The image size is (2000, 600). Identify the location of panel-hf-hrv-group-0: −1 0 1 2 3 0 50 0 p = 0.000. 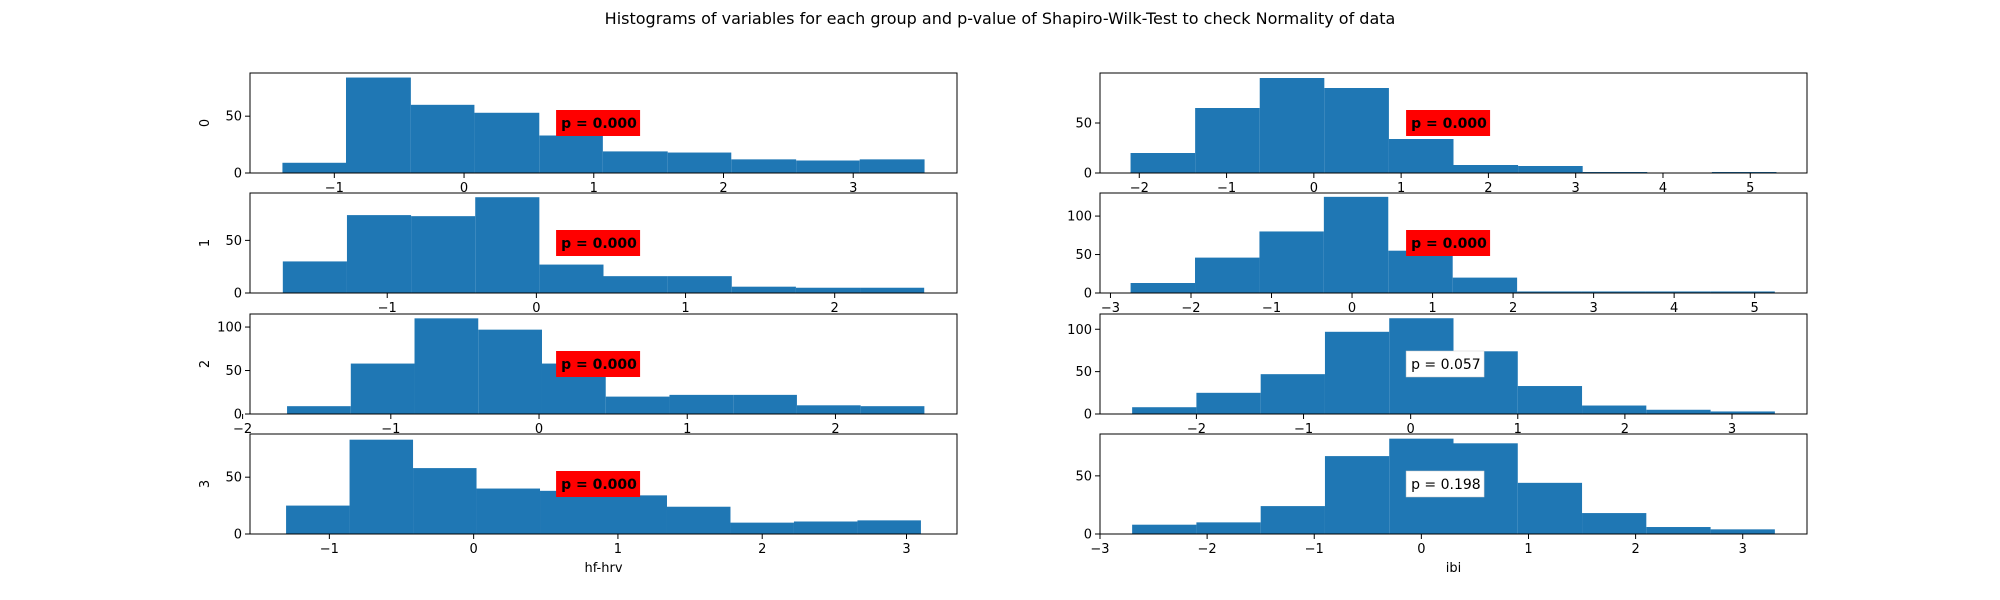
(578, 134).